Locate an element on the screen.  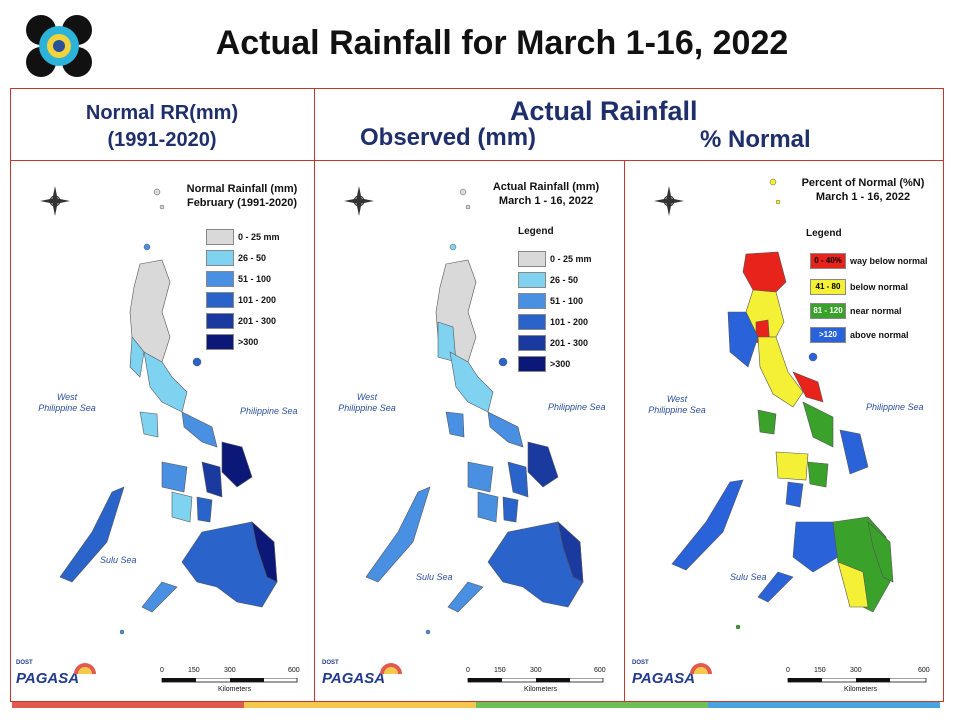
legend-title: Legend is located at coordinates (536, 231).